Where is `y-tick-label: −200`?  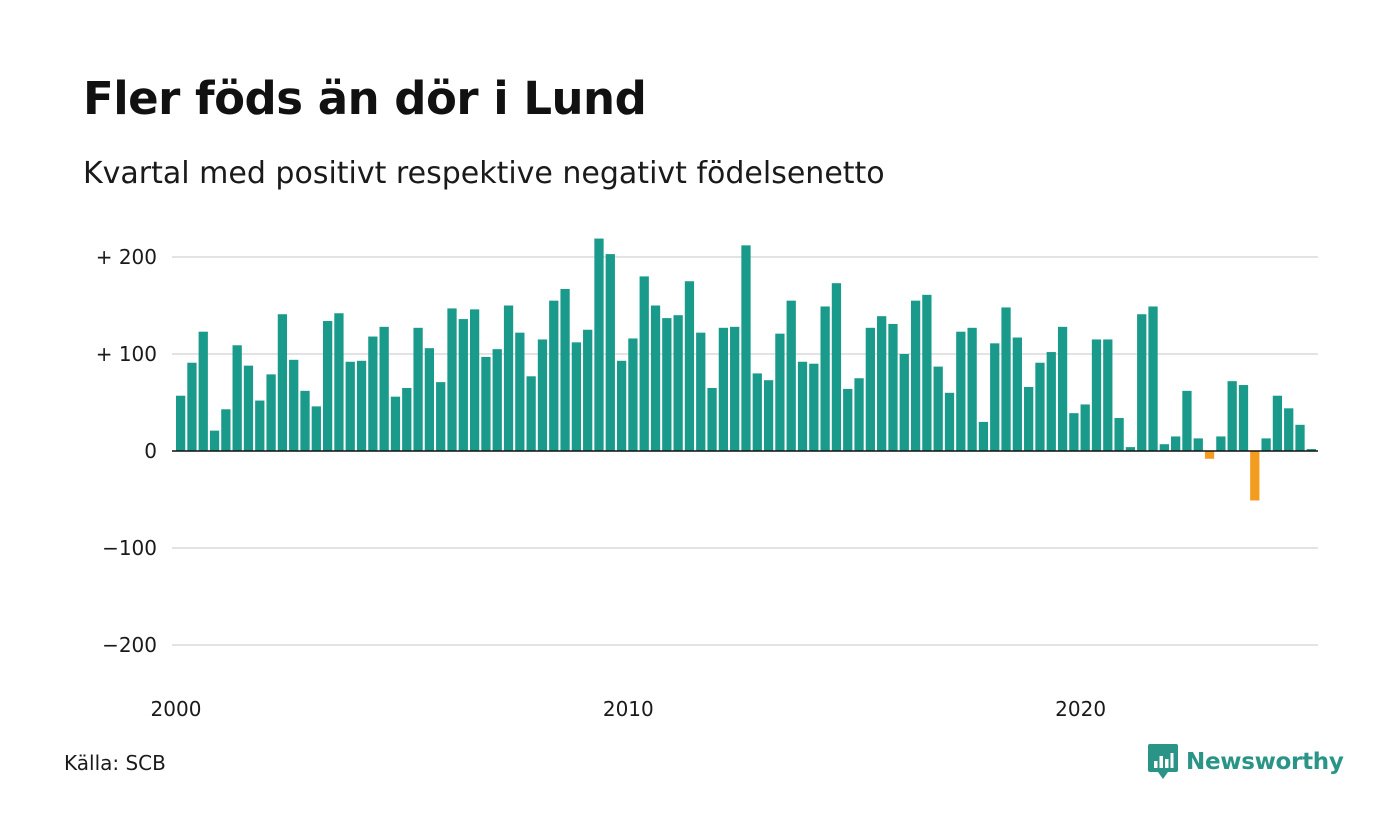 y-tick-label: −200 is located at coordinates (129, 645).